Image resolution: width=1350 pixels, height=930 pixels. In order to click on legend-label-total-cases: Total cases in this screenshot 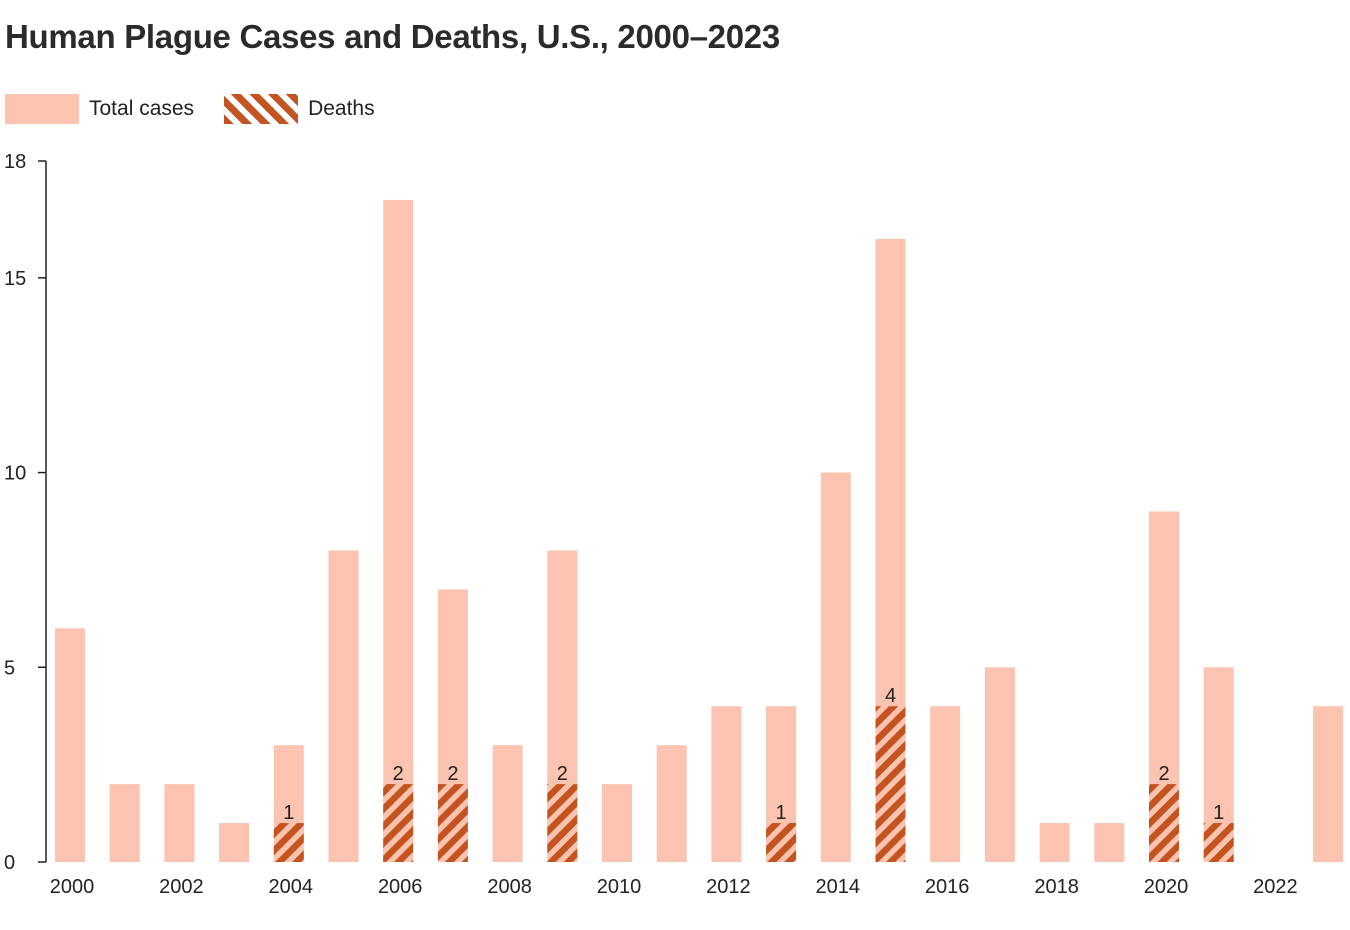, I will do `click(142, 108)`.